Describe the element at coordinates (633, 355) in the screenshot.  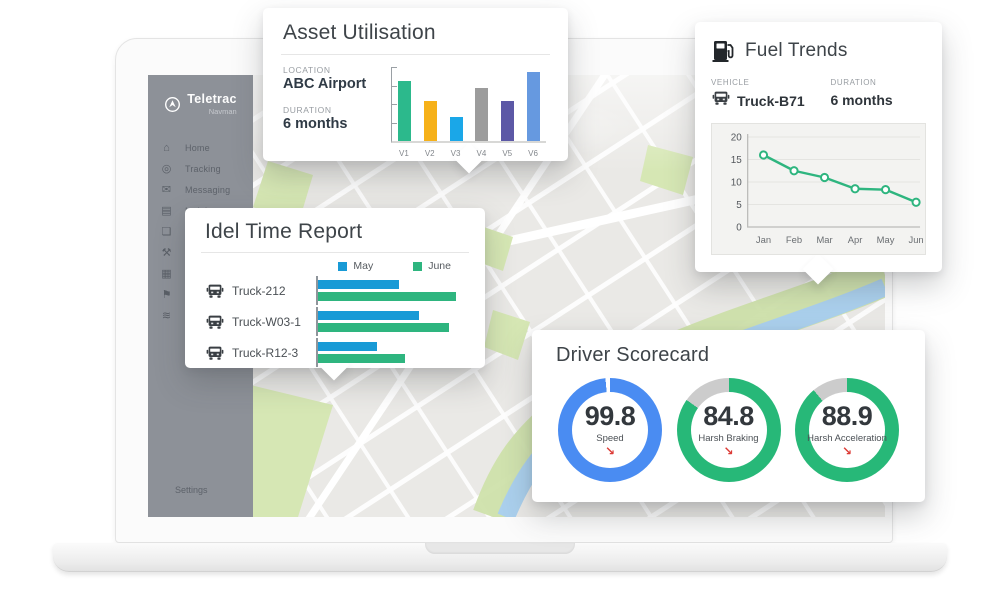
I see `scorecard-title: Driver Scorecard` at that location.